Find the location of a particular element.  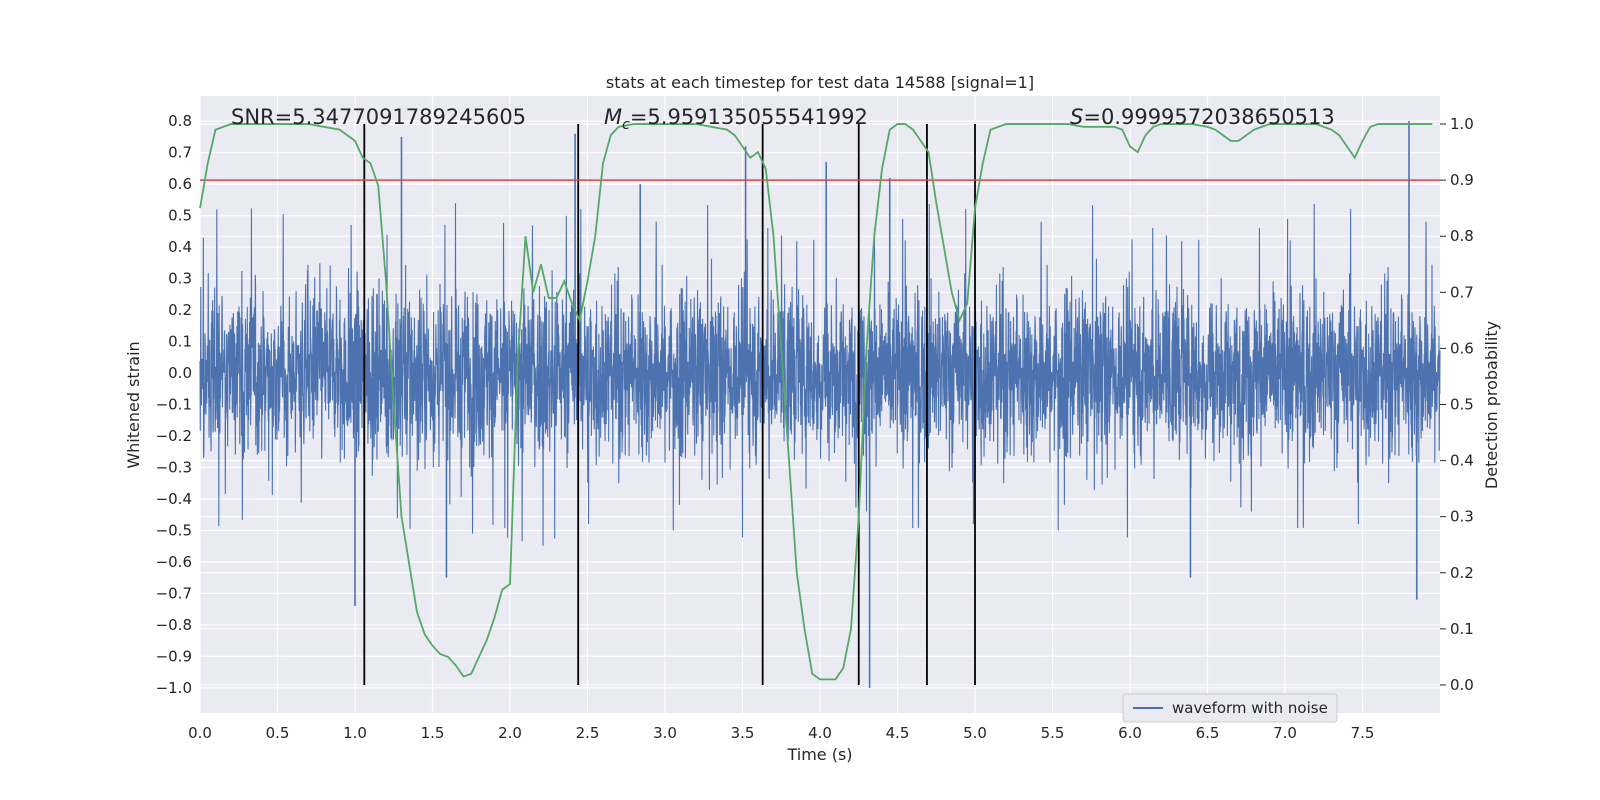

y-tick-label-right: 0.3 is located at coordinates (1462, 517).